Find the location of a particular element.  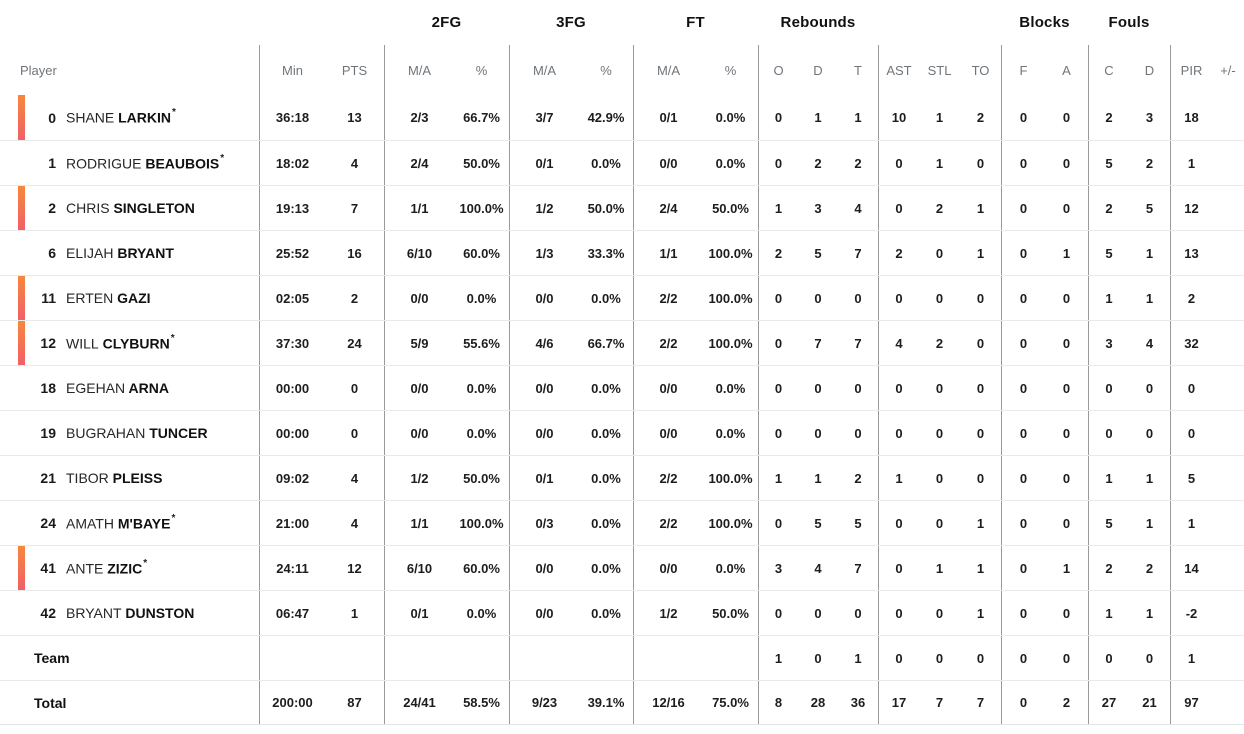

stat-3fg-pct: 0.0% is located at coordinates (606, 613).